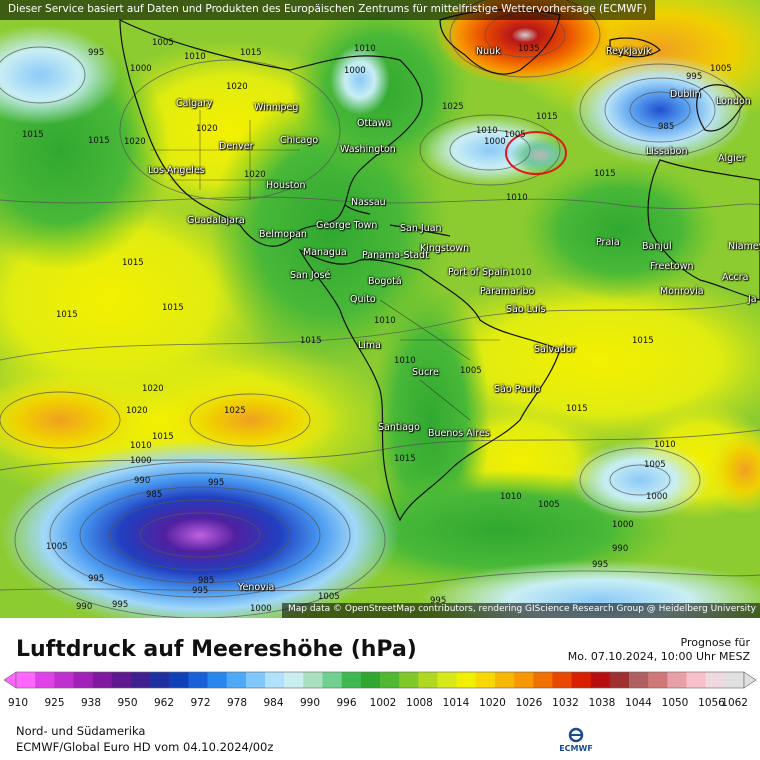  What do you see at coordinates (256, 587) in the screenshot?
I see `city-label: Yenovia` at bounding box center [256, 587].